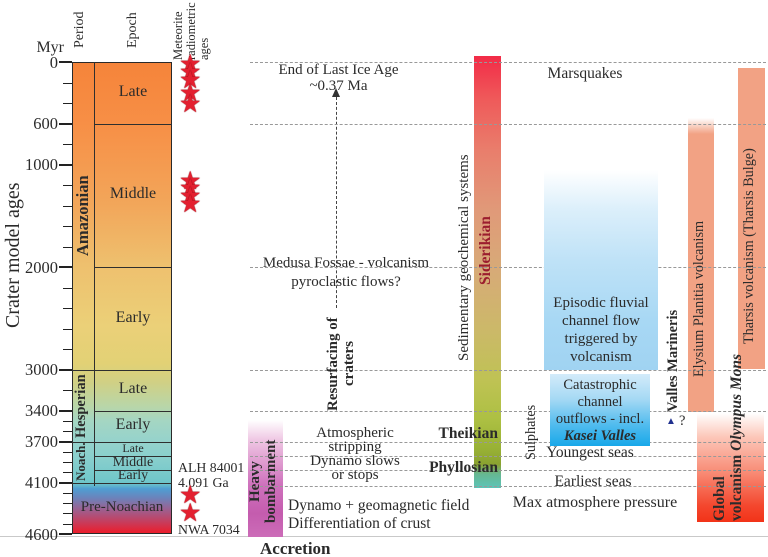  Describe the element at coordinates (701, 265) in the screenshot. I see `elysium-volcanism-bar` at that location.